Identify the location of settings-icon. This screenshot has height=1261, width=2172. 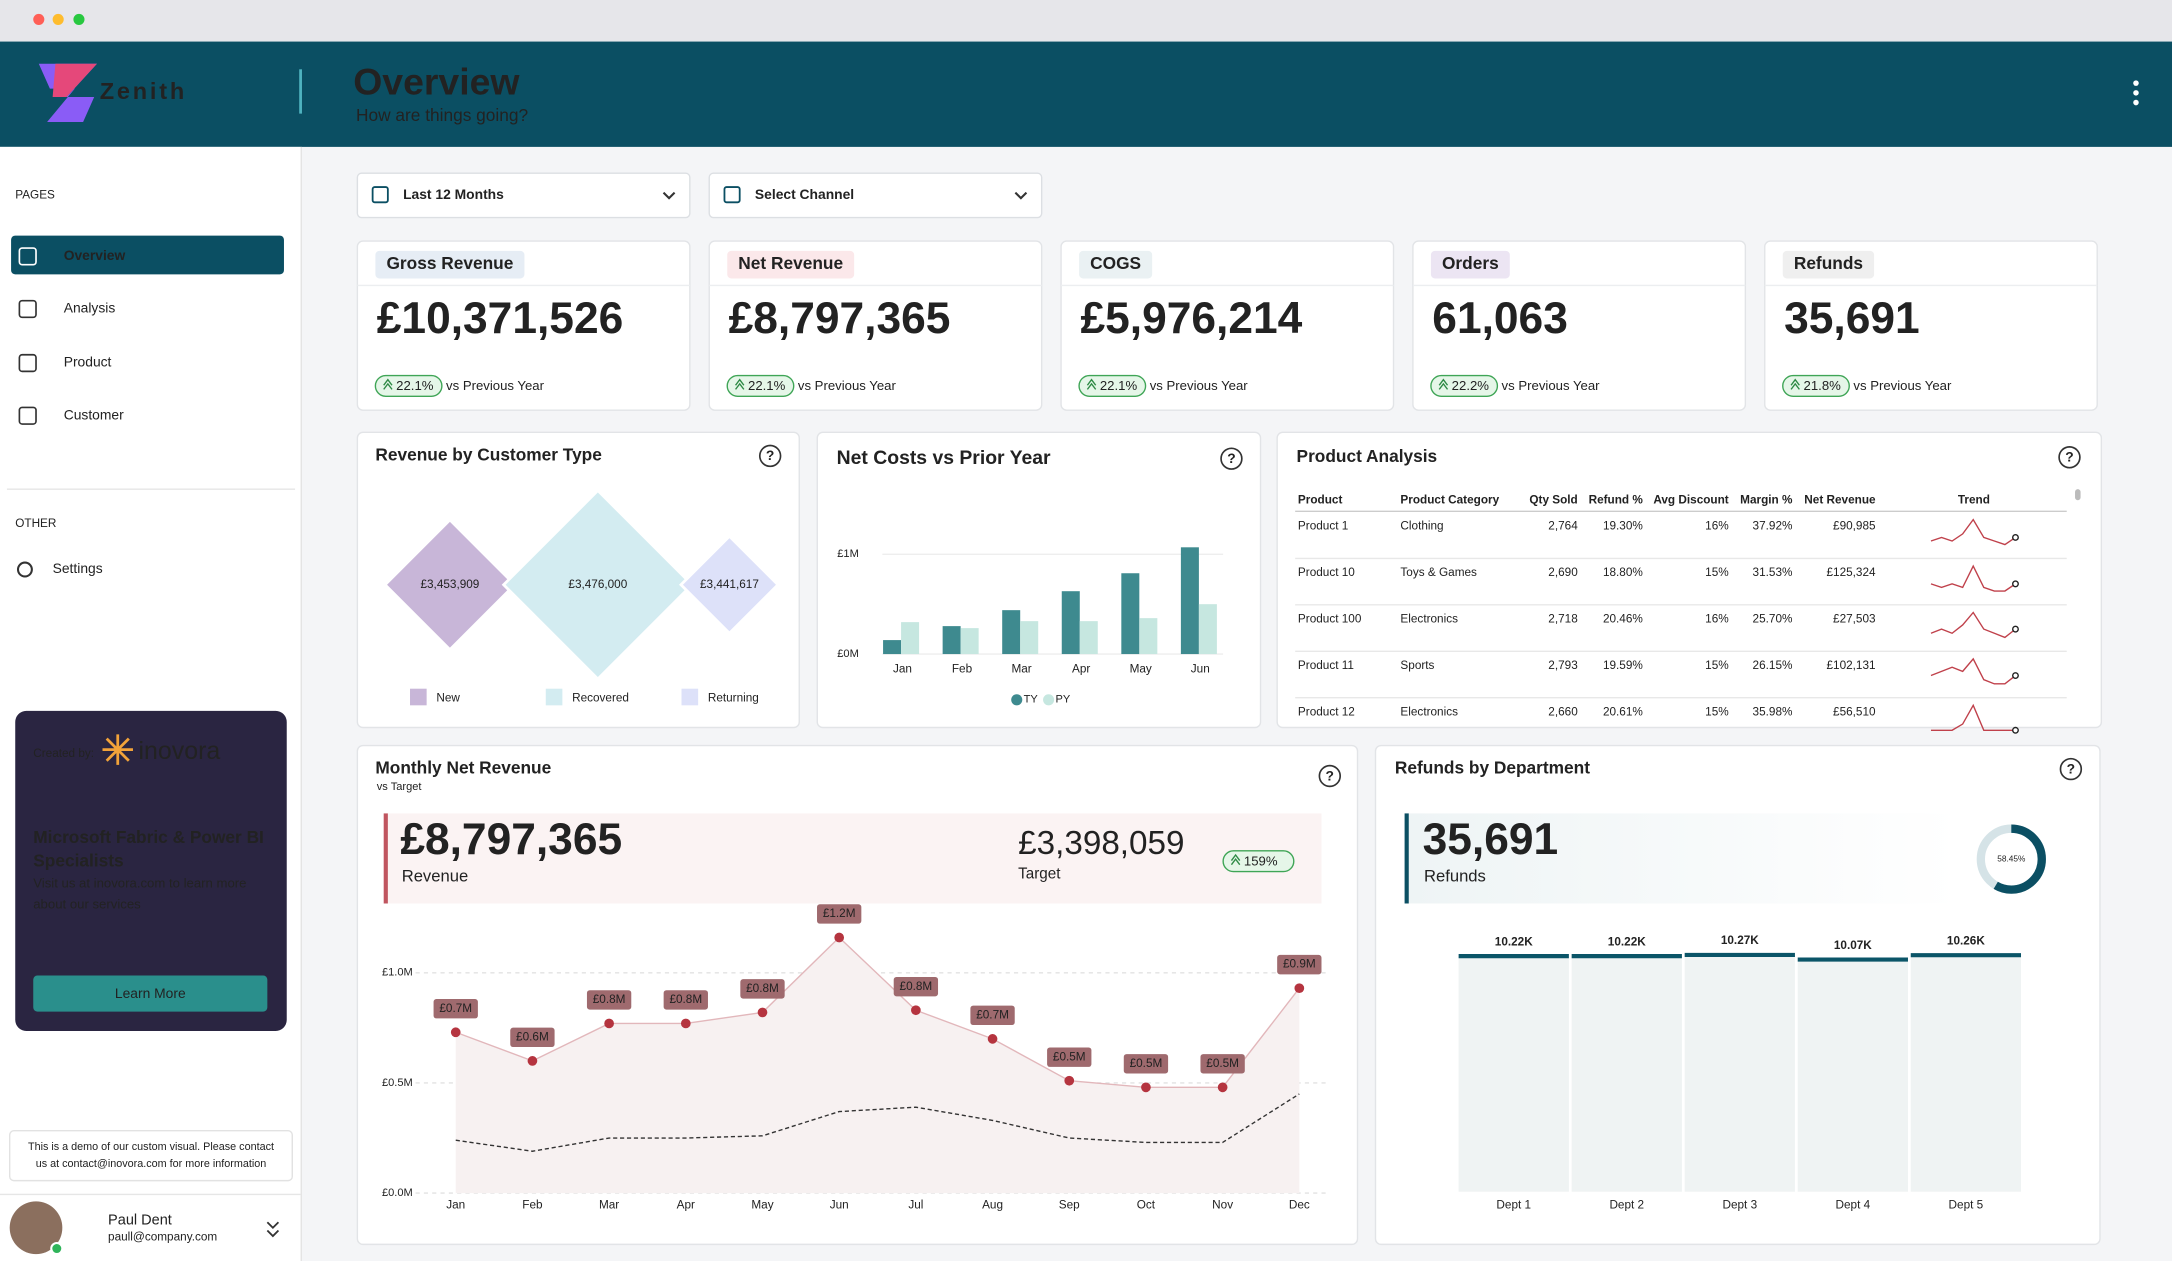
(24, 569).